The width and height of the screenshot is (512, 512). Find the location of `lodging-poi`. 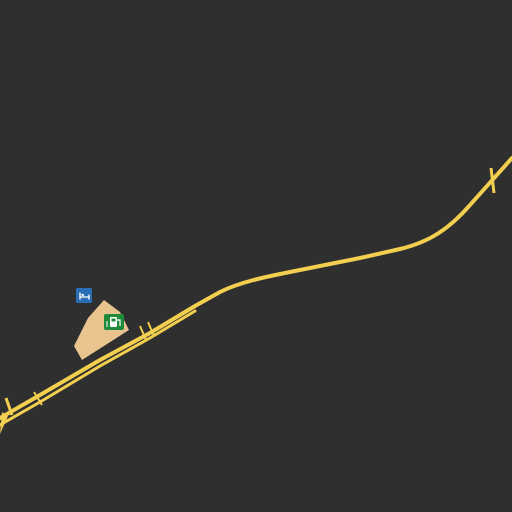

lodging-poi is located at coordinates (84, 295).